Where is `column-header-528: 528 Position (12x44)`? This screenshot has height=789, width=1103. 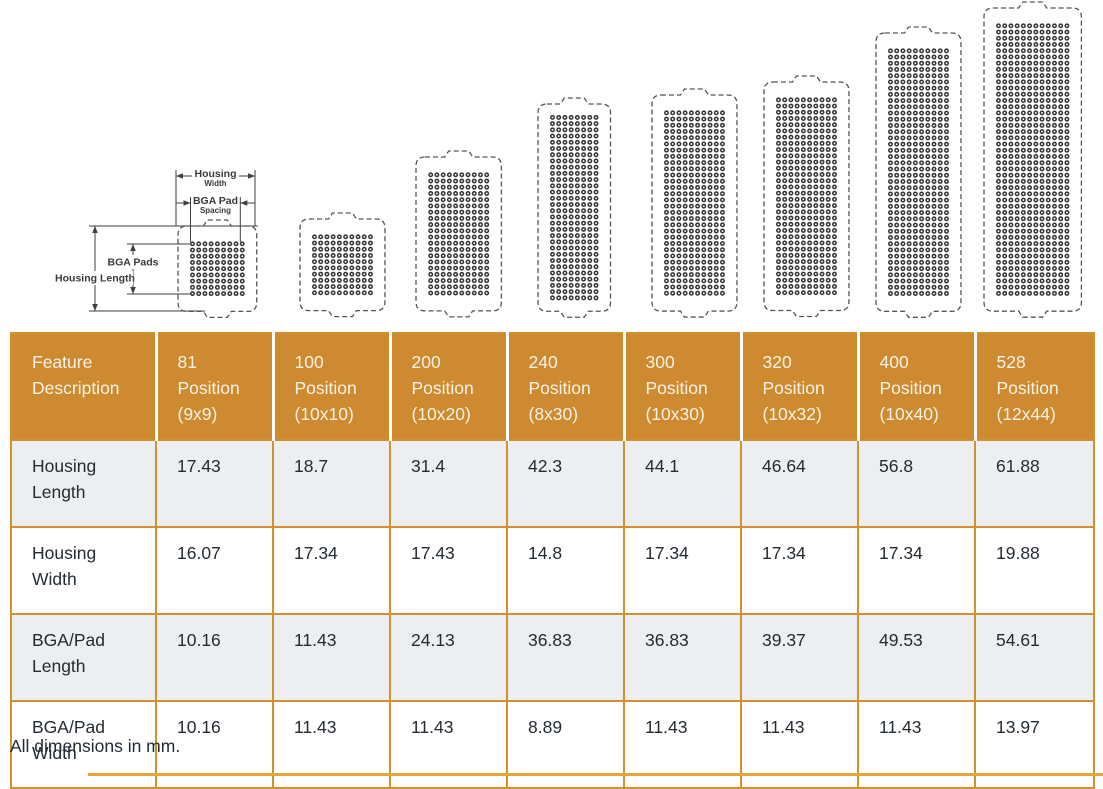
column-header-528: 528 Position (12x44) is located at coordinates (1035, 387).